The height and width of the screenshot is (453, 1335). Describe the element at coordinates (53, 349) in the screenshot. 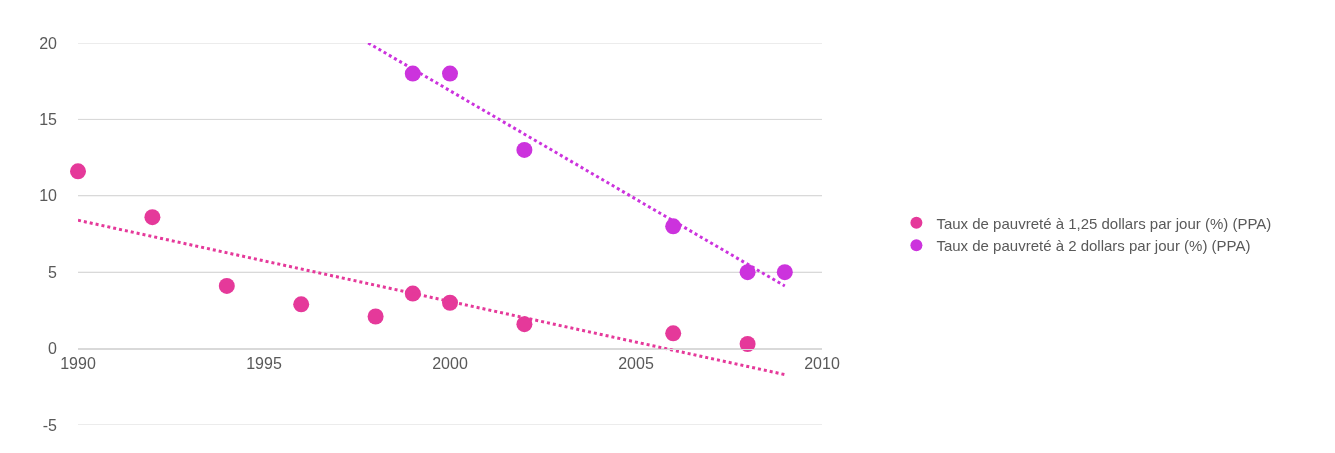

I see `y-tick-label: 0` at that location.